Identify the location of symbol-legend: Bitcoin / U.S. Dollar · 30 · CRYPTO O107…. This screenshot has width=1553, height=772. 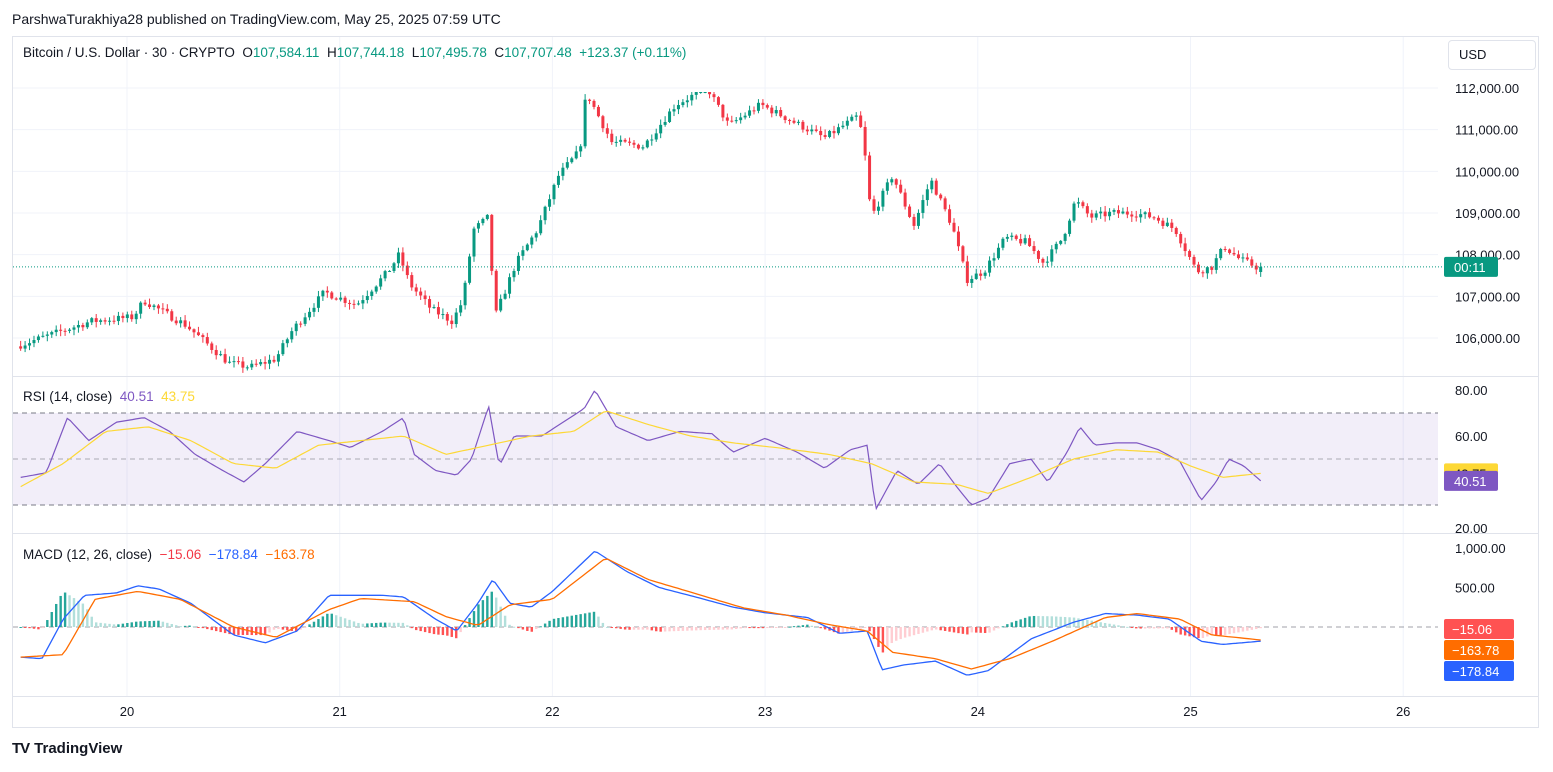
(354, 52).